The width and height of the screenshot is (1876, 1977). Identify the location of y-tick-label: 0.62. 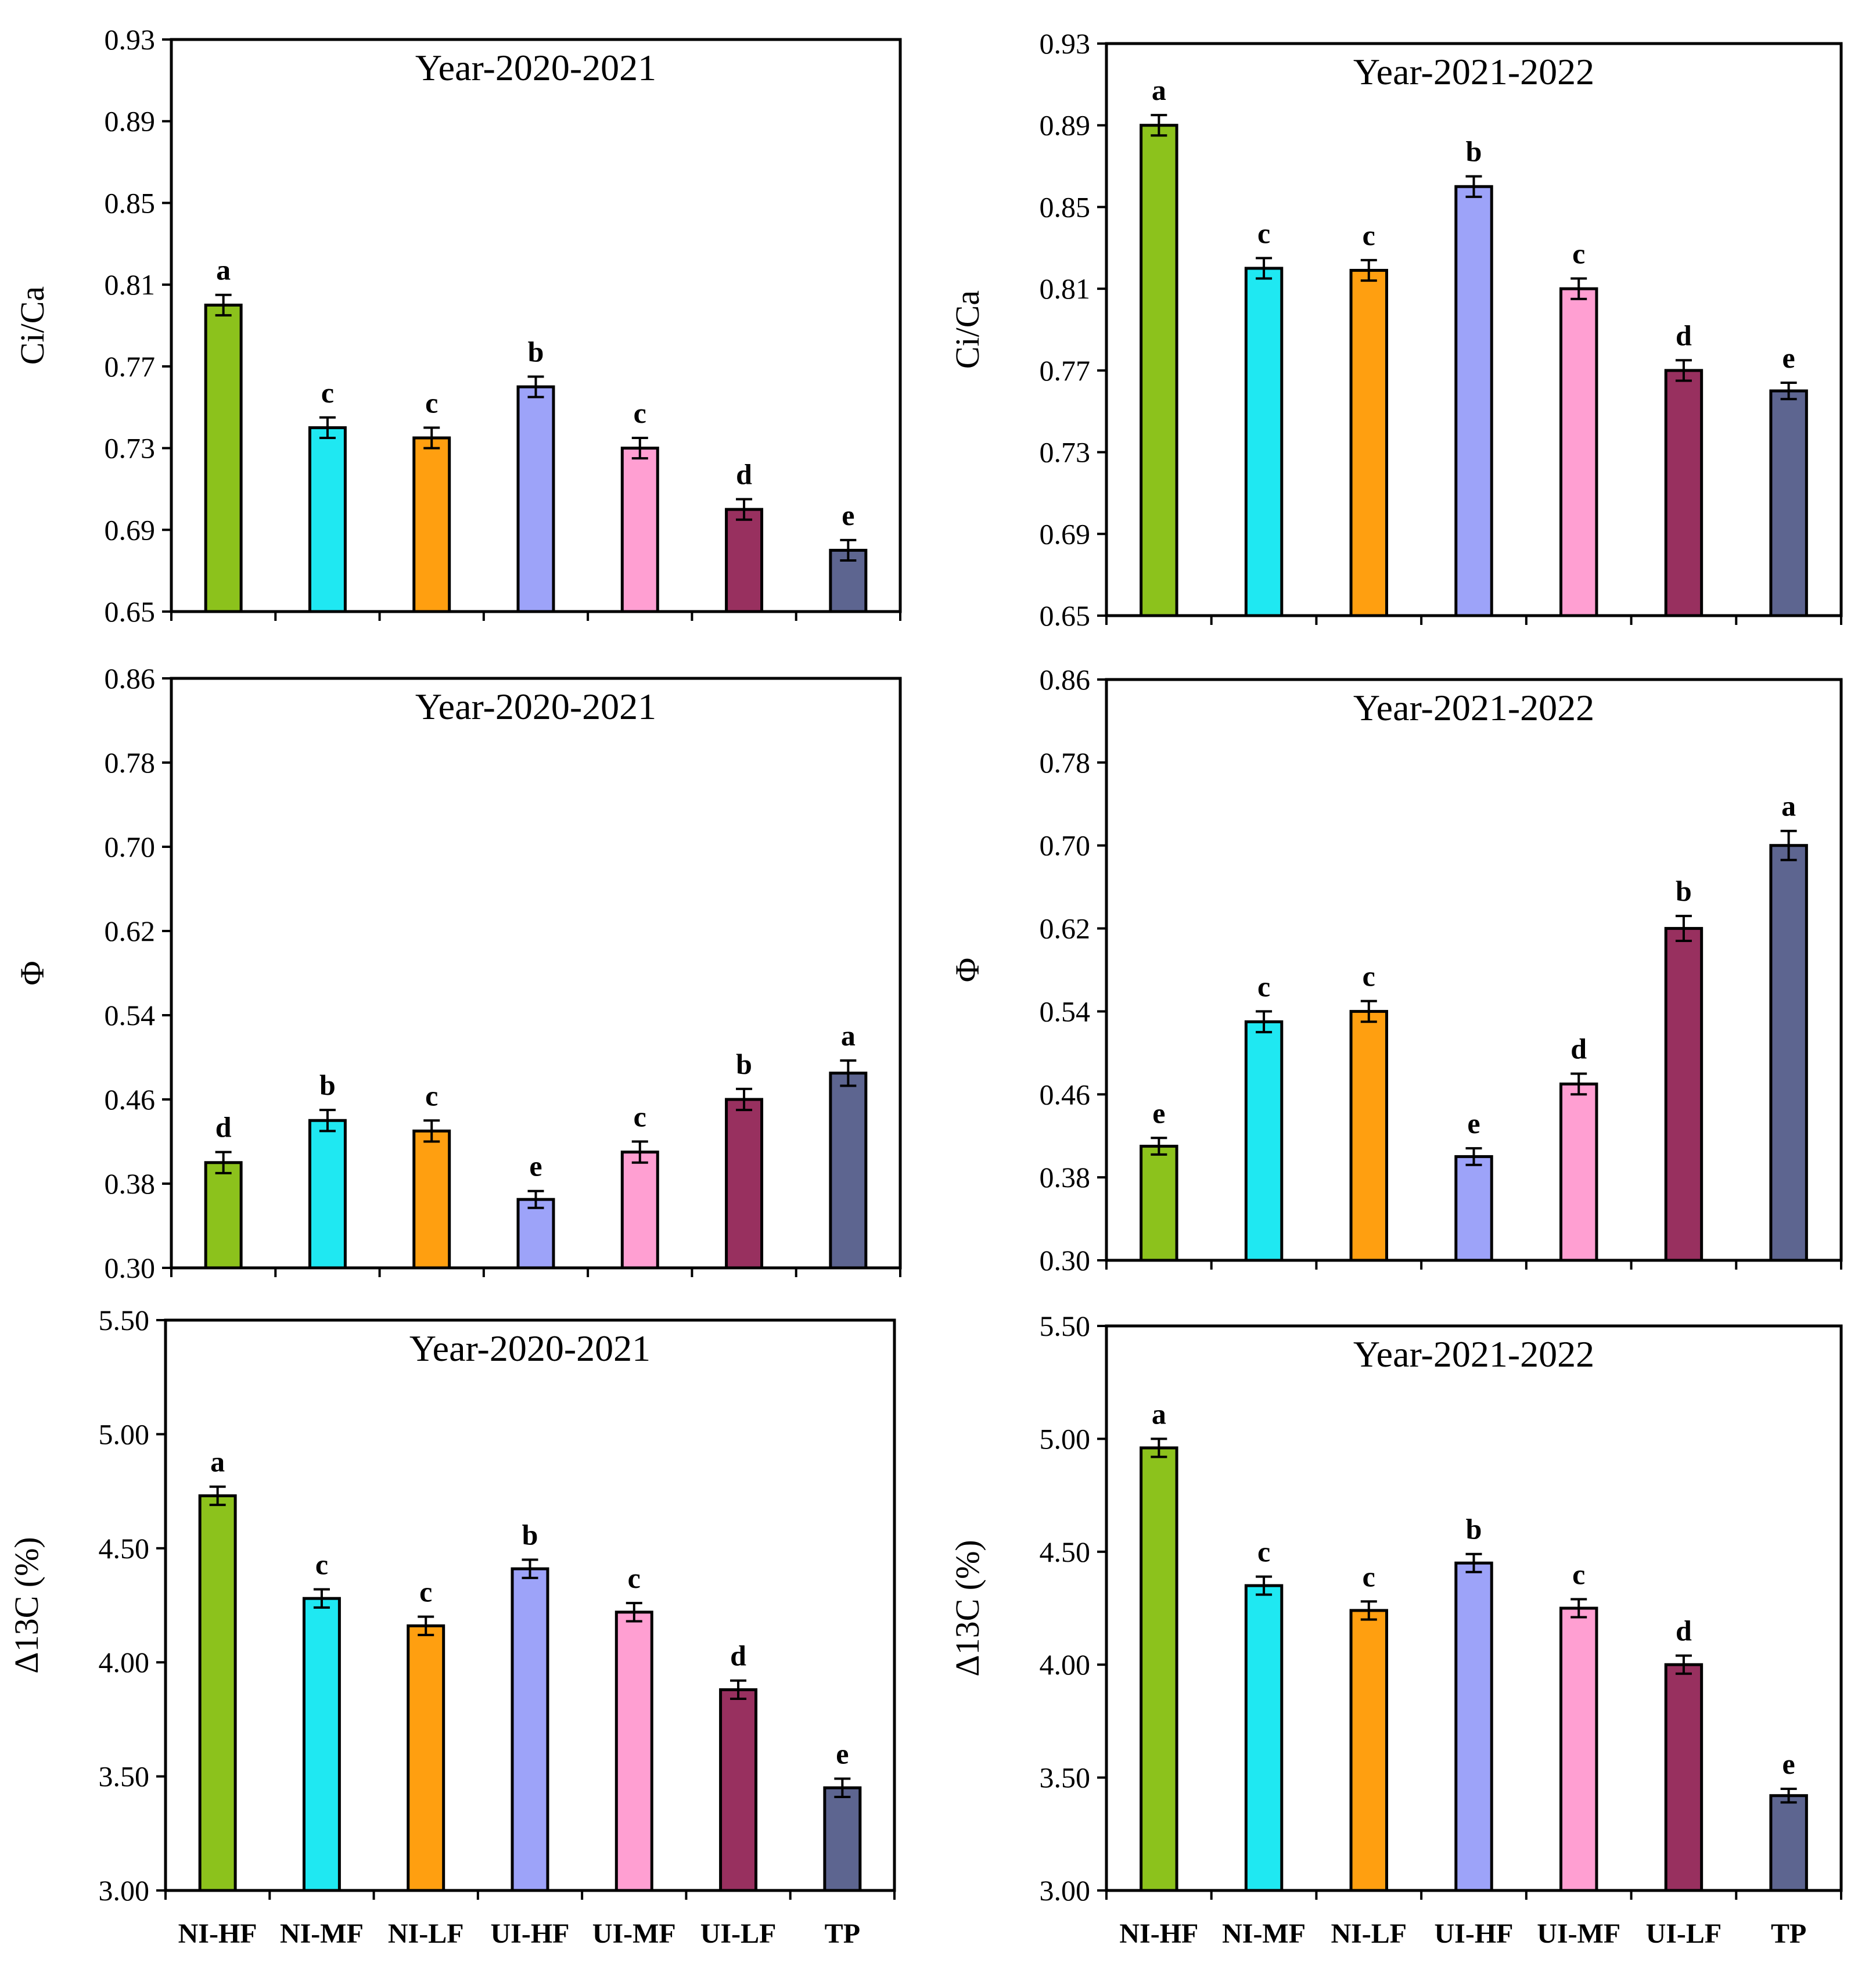
(1066, 929).